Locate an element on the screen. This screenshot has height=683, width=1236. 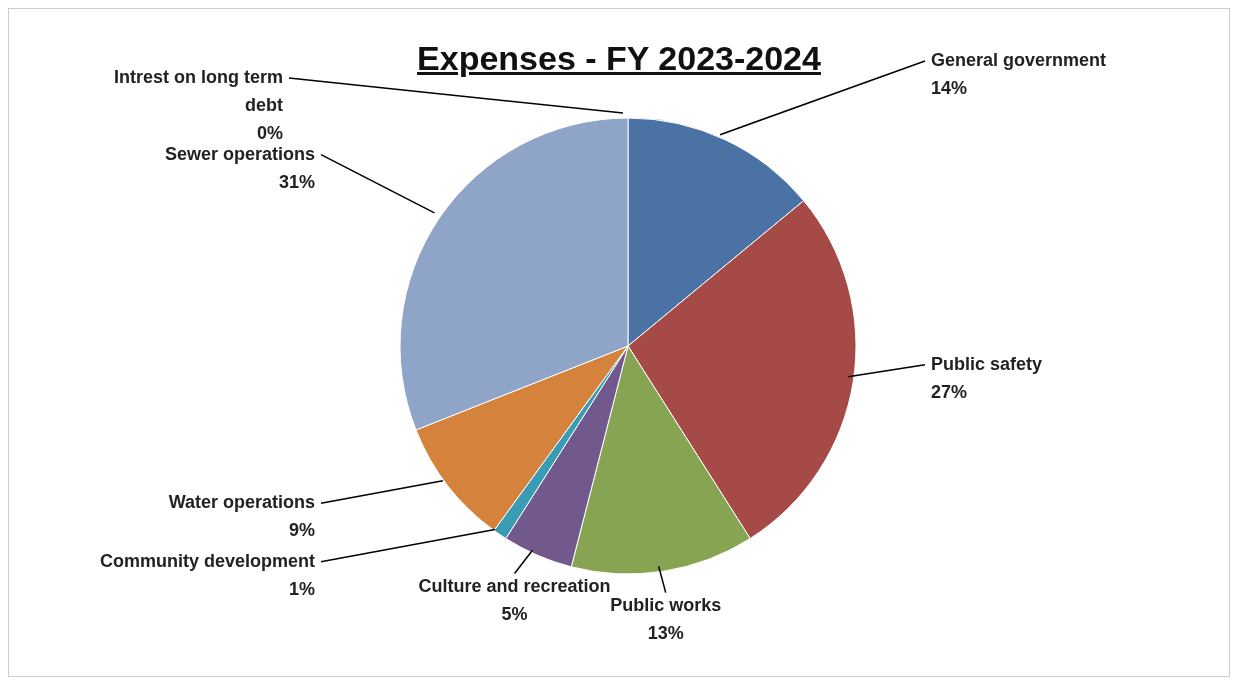
slice-label: General government is located at coordinates (1019, 59).